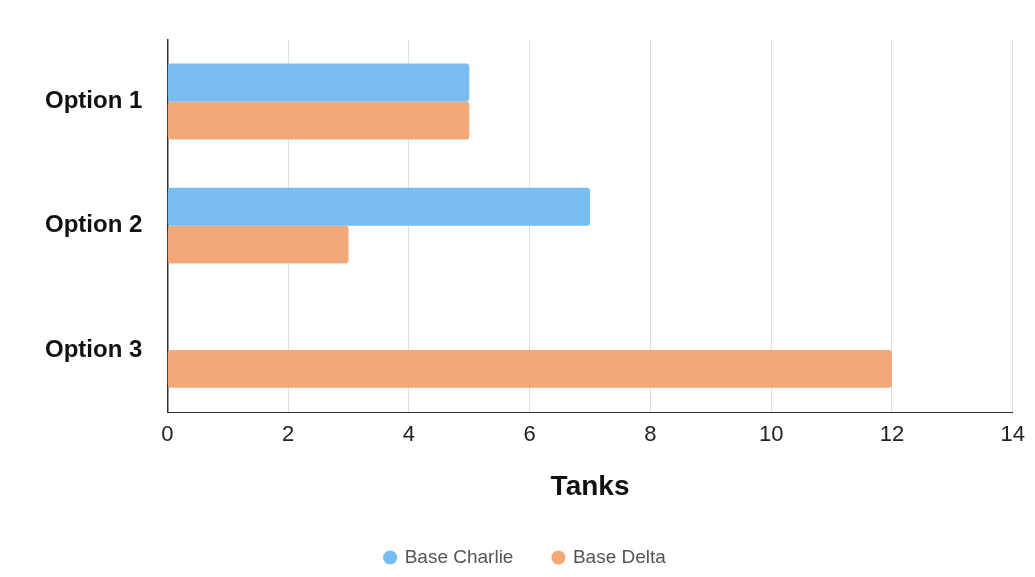  Describe the element at coordinates (459, 556) in the screenshot. I see `legend-label: Base Charlie` at that location.